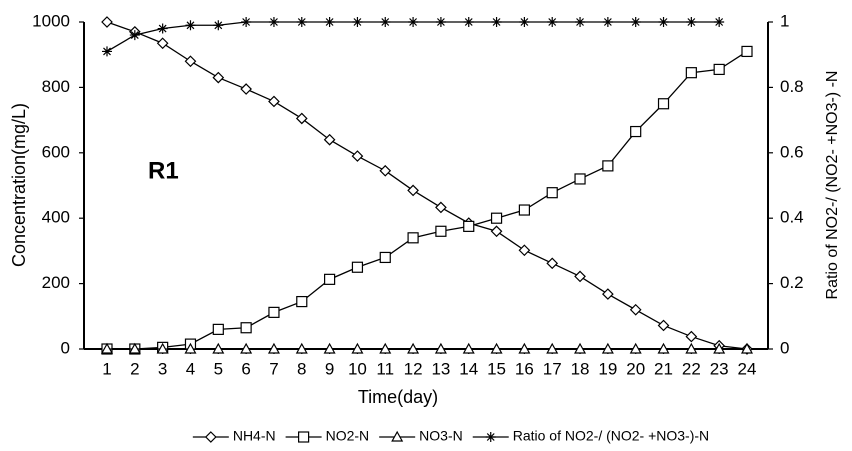 The image size is (852, 451). I want to click on x-tick-label: 1, so click(106, 368).